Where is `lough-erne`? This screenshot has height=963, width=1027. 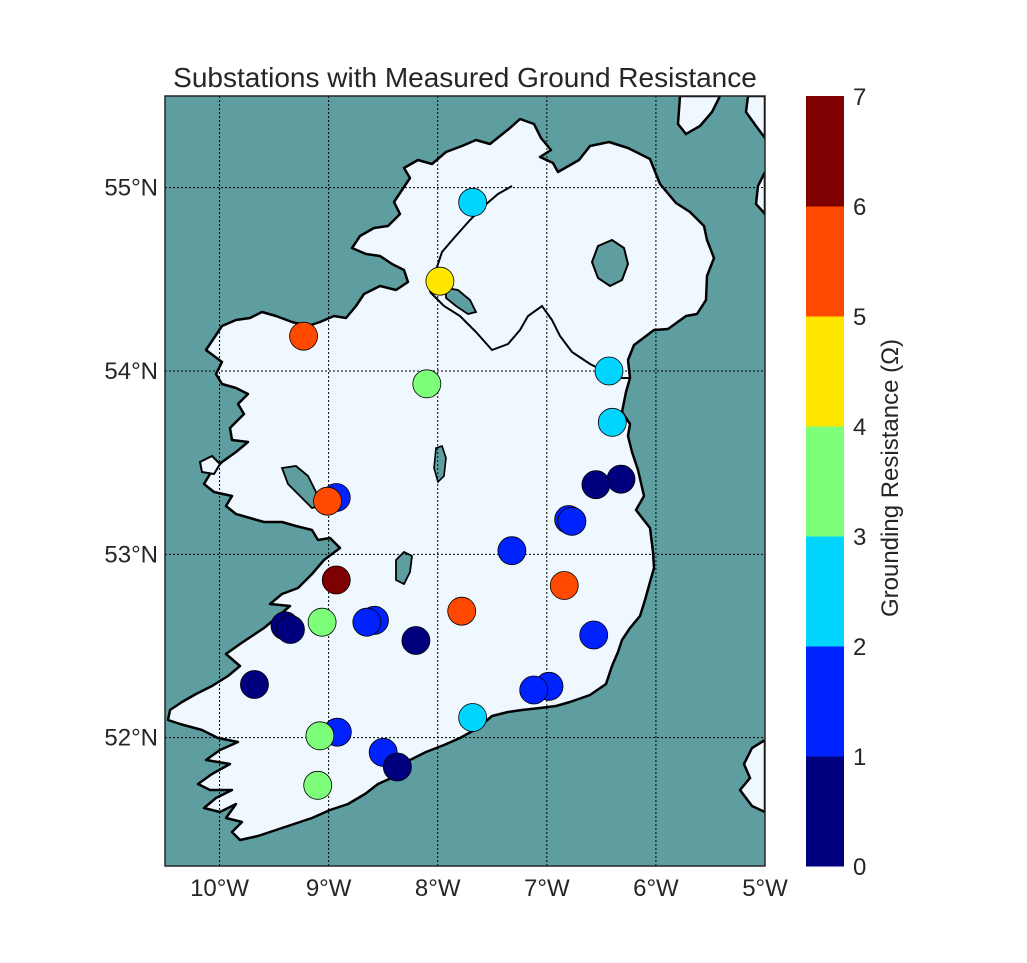
lough-erne is located at coordinates (461, 300).